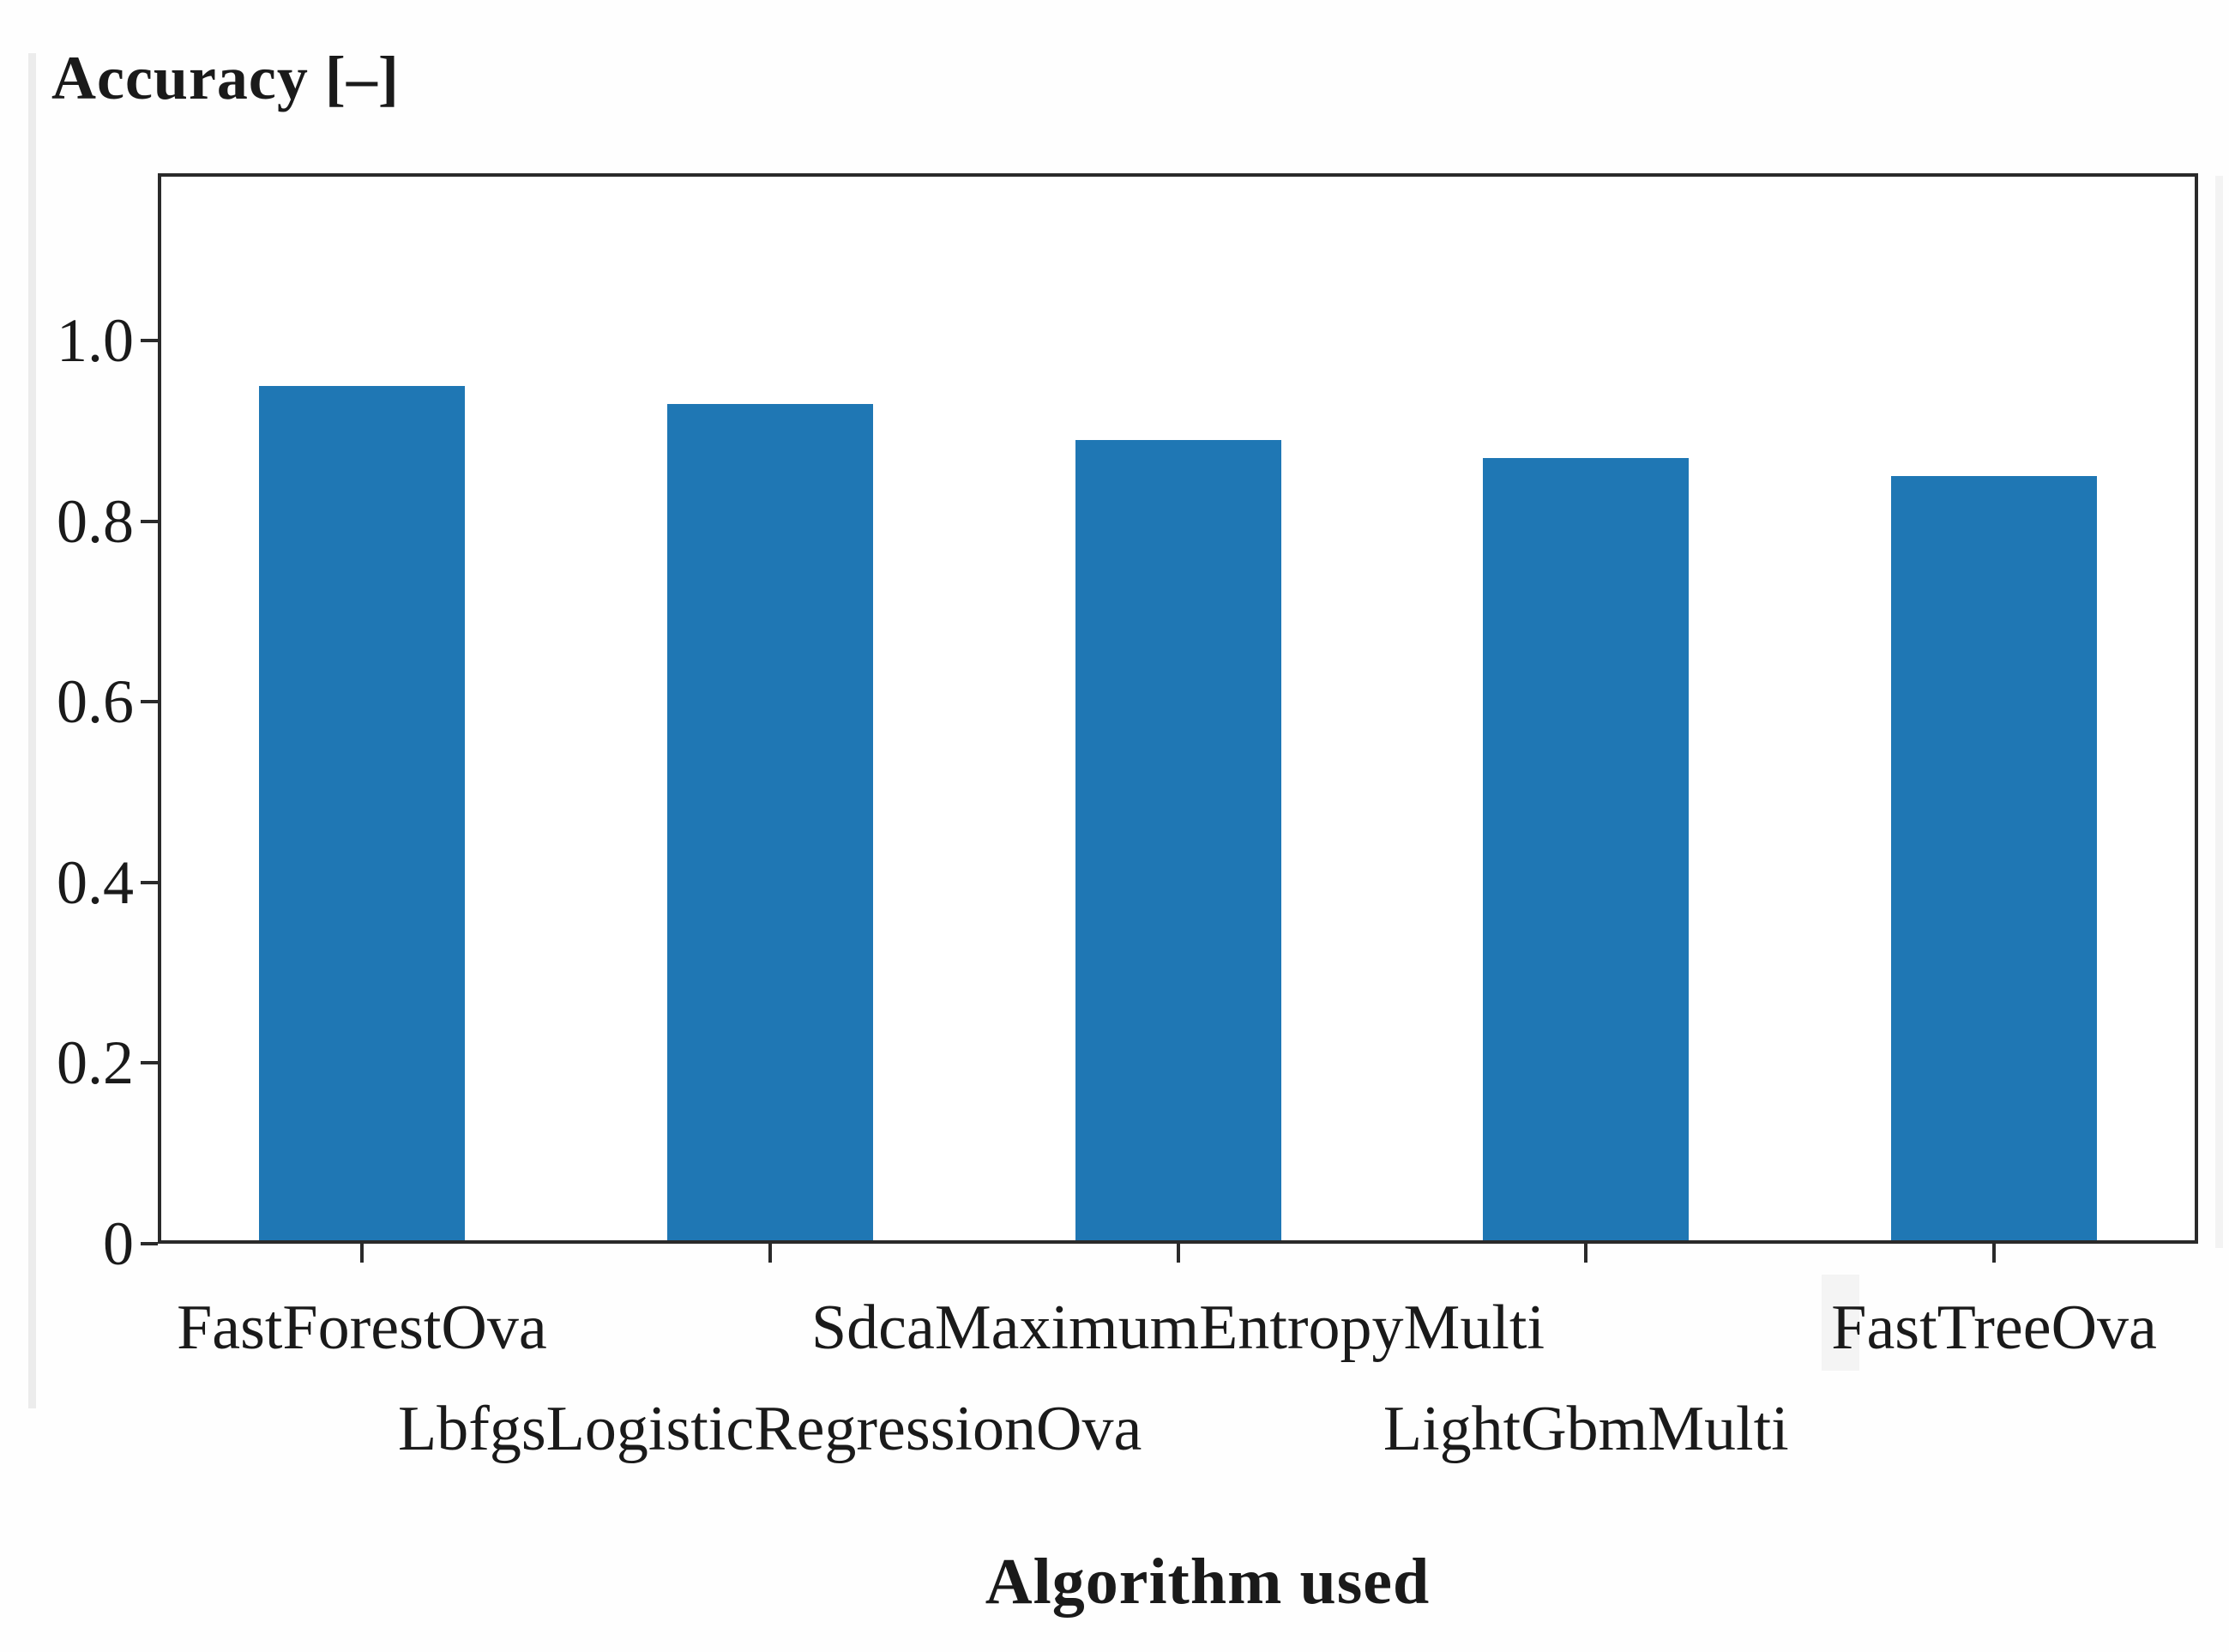 This screenshot has height=1652, width=2229. What do you see at coordinates (1994, 1328) in the screenshot?
I see `x-axis-tick-label: FastTreeOva` at bounding box center [1994, 1328].